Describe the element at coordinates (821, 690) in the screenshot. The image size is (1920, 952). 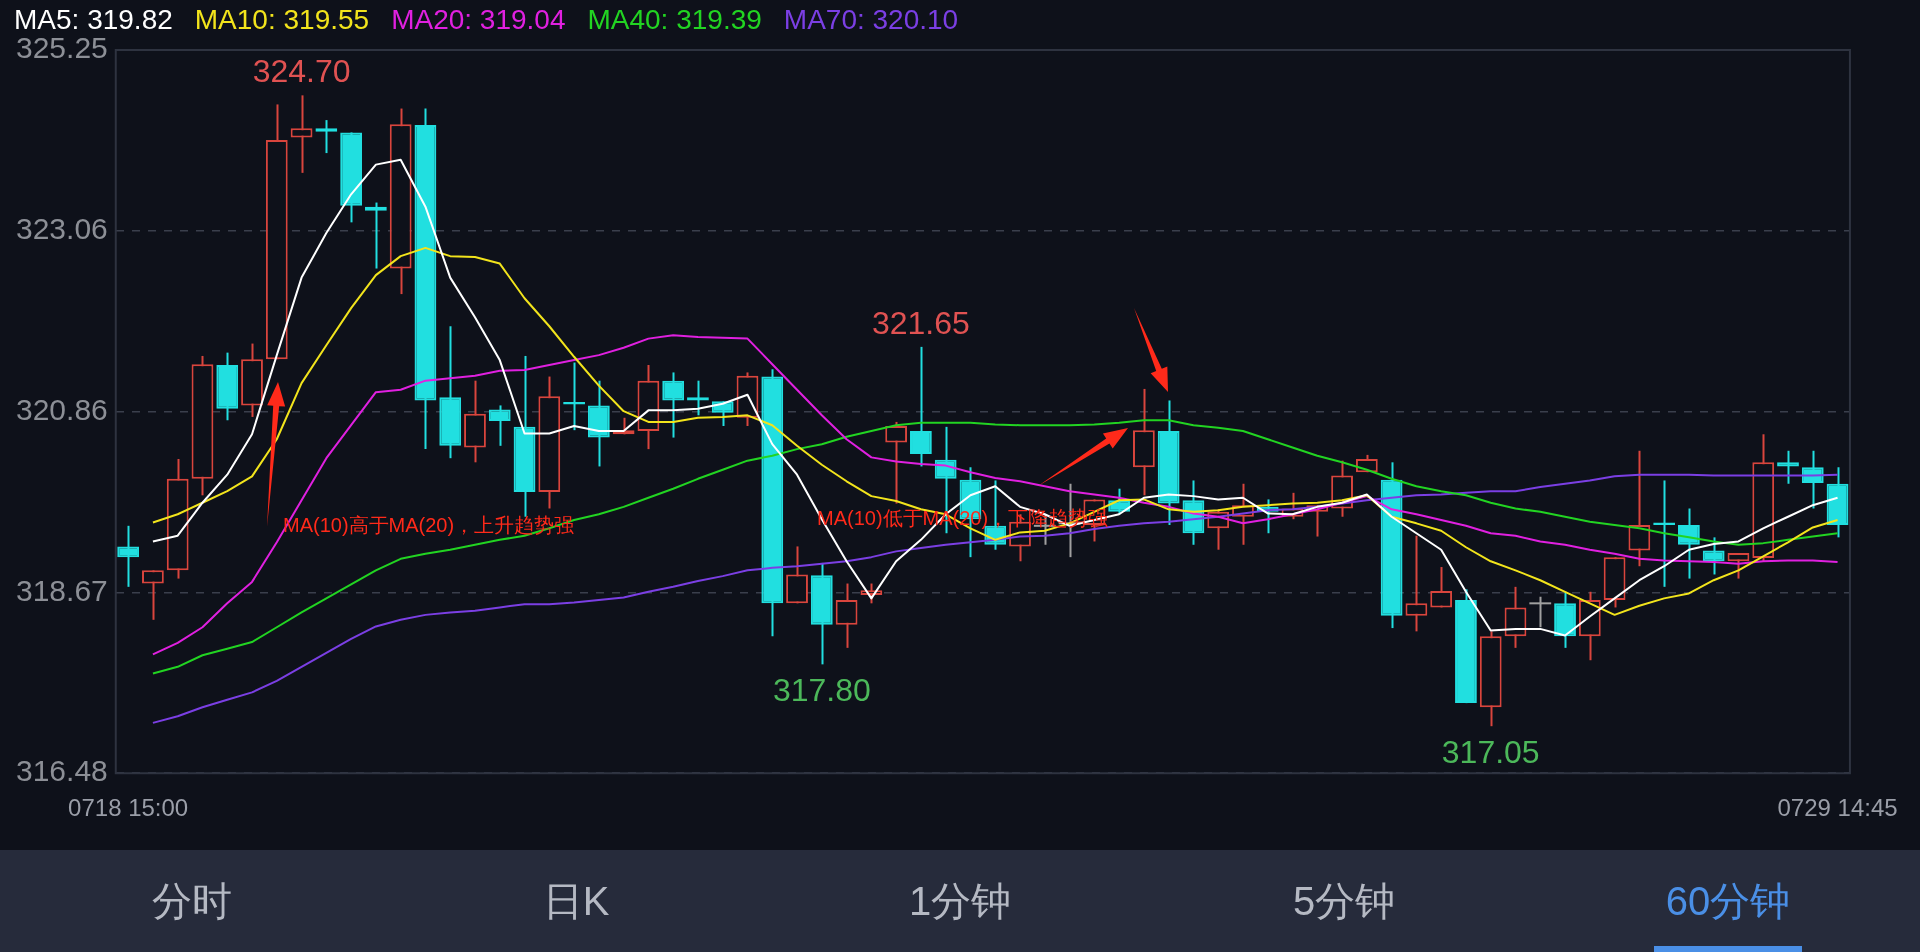
I see `annotation: 317.80` at that location.